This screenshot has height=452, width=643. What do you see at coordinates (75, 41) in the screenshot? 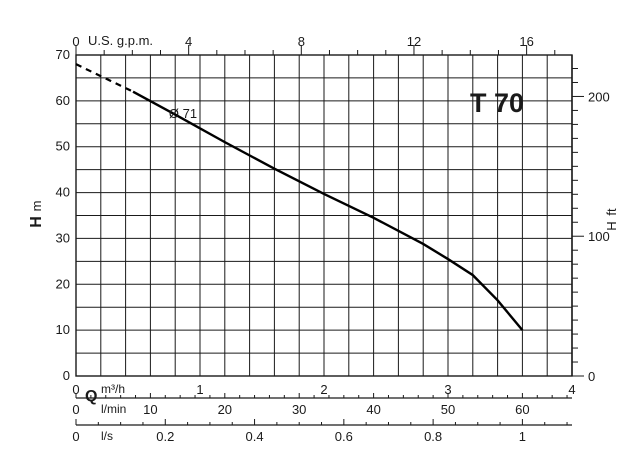
I see `x-top-tick-label: 0` at bounding box center [75, 41].